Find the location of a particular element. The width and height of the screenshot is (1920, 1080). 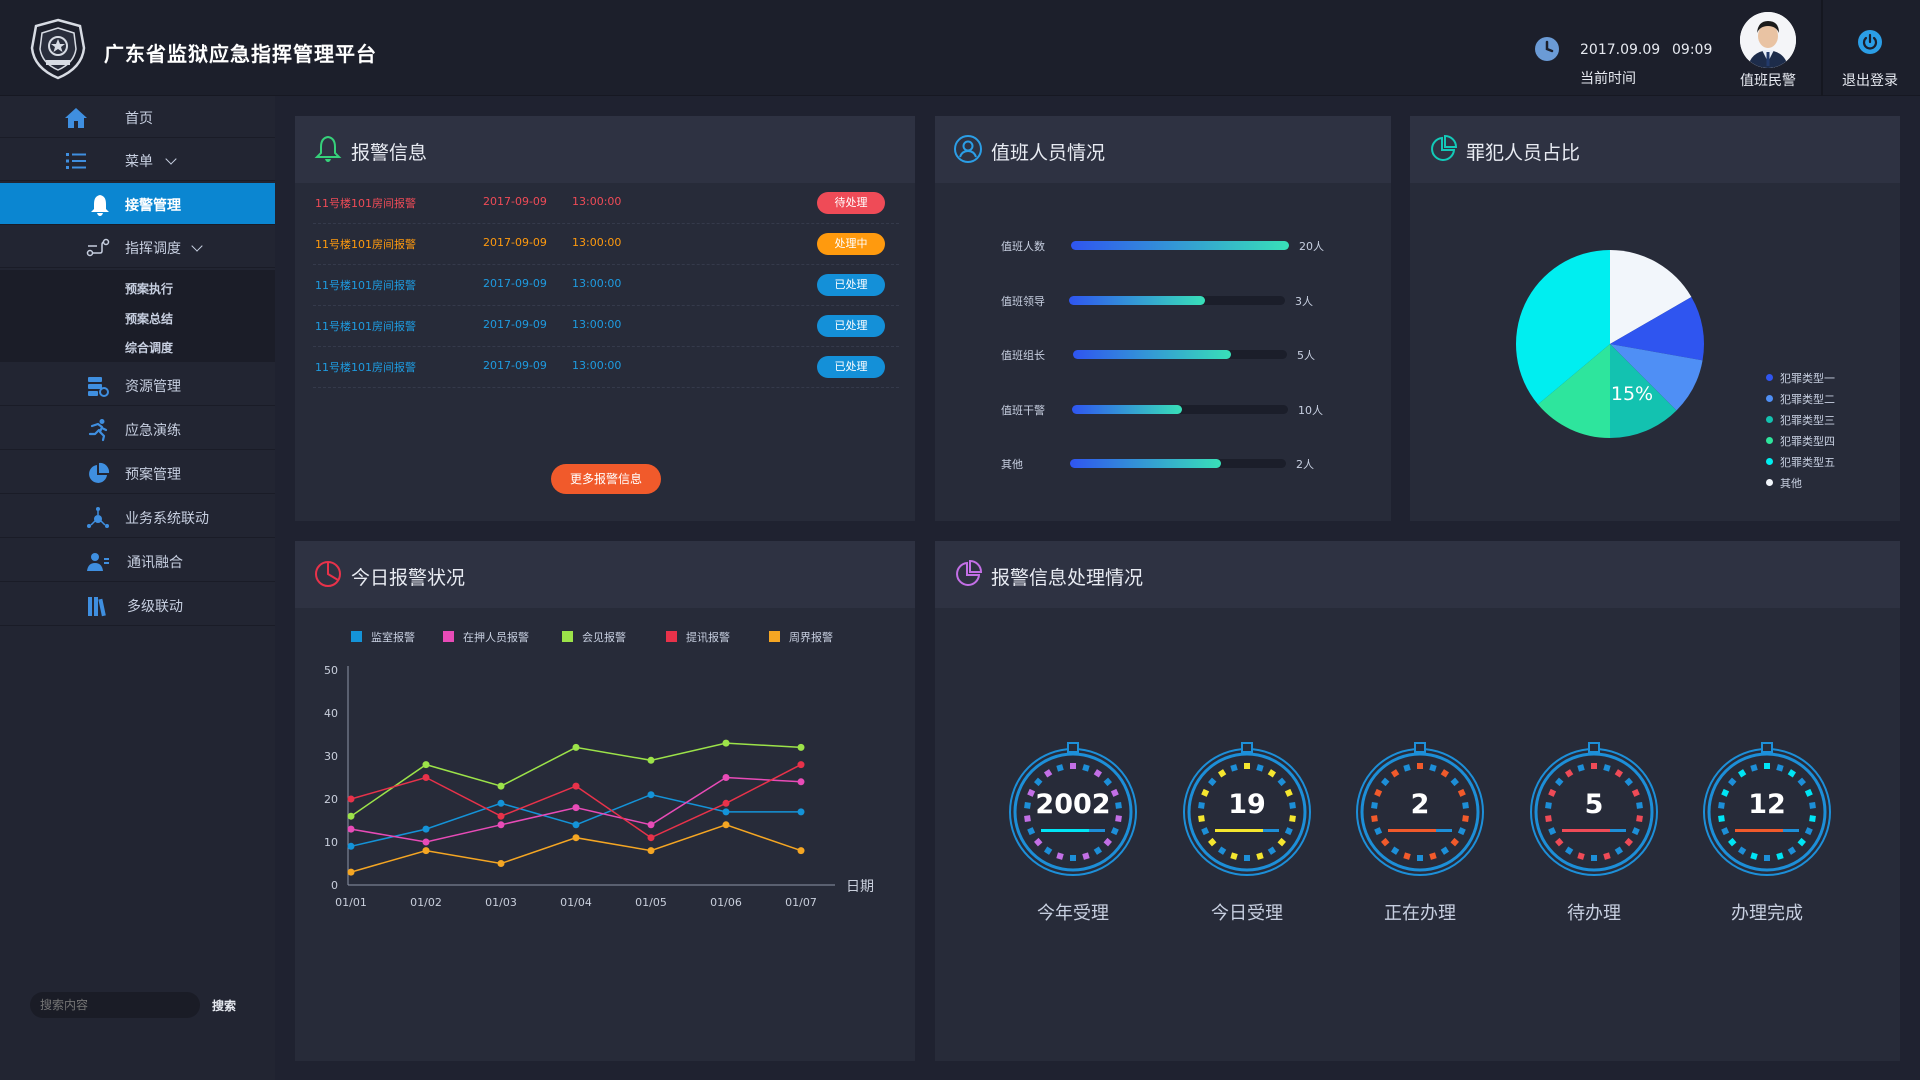

alarm-row: 11号楼101房间报警 2017-09-09 13:00:00 处理中 is located at coordinates (606, 244).